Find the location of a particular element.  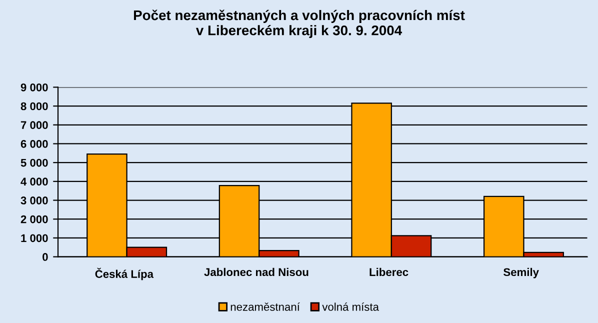

y-tick-label: 0 is located at coordinates (45, 257).